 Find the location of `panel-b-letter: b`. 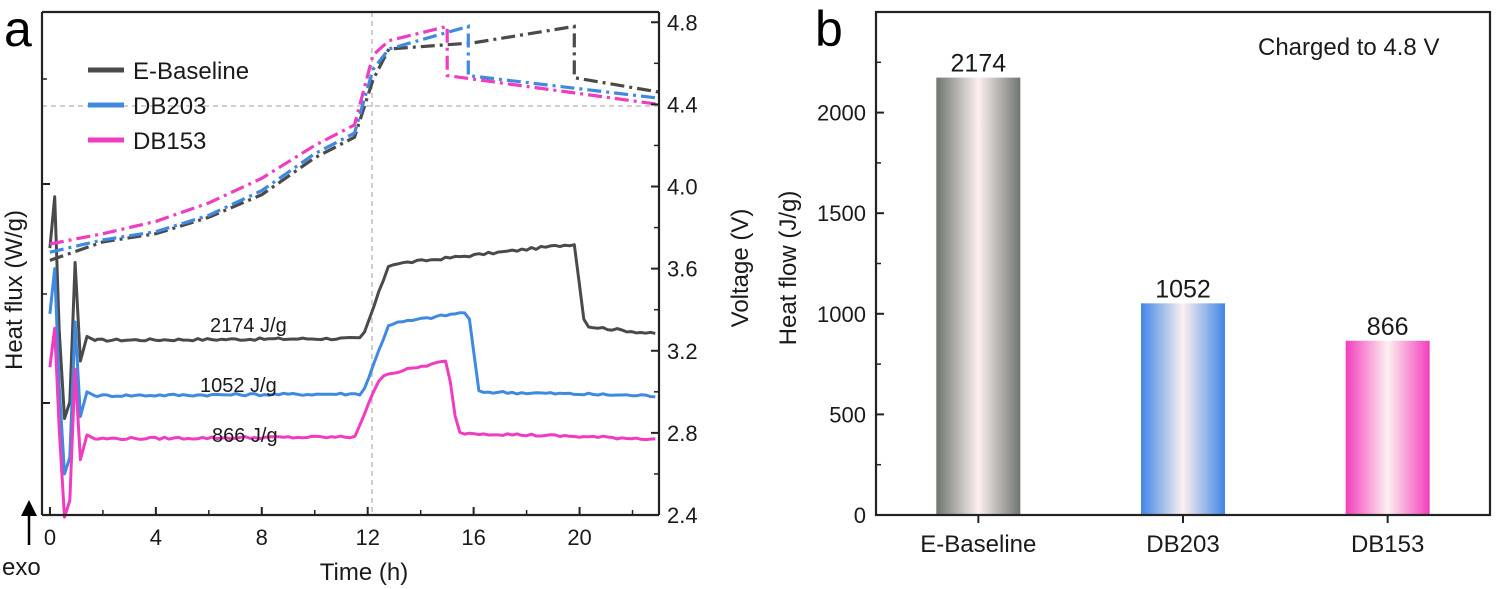

panel-b-letter: b is located at coordinates (829, 29).